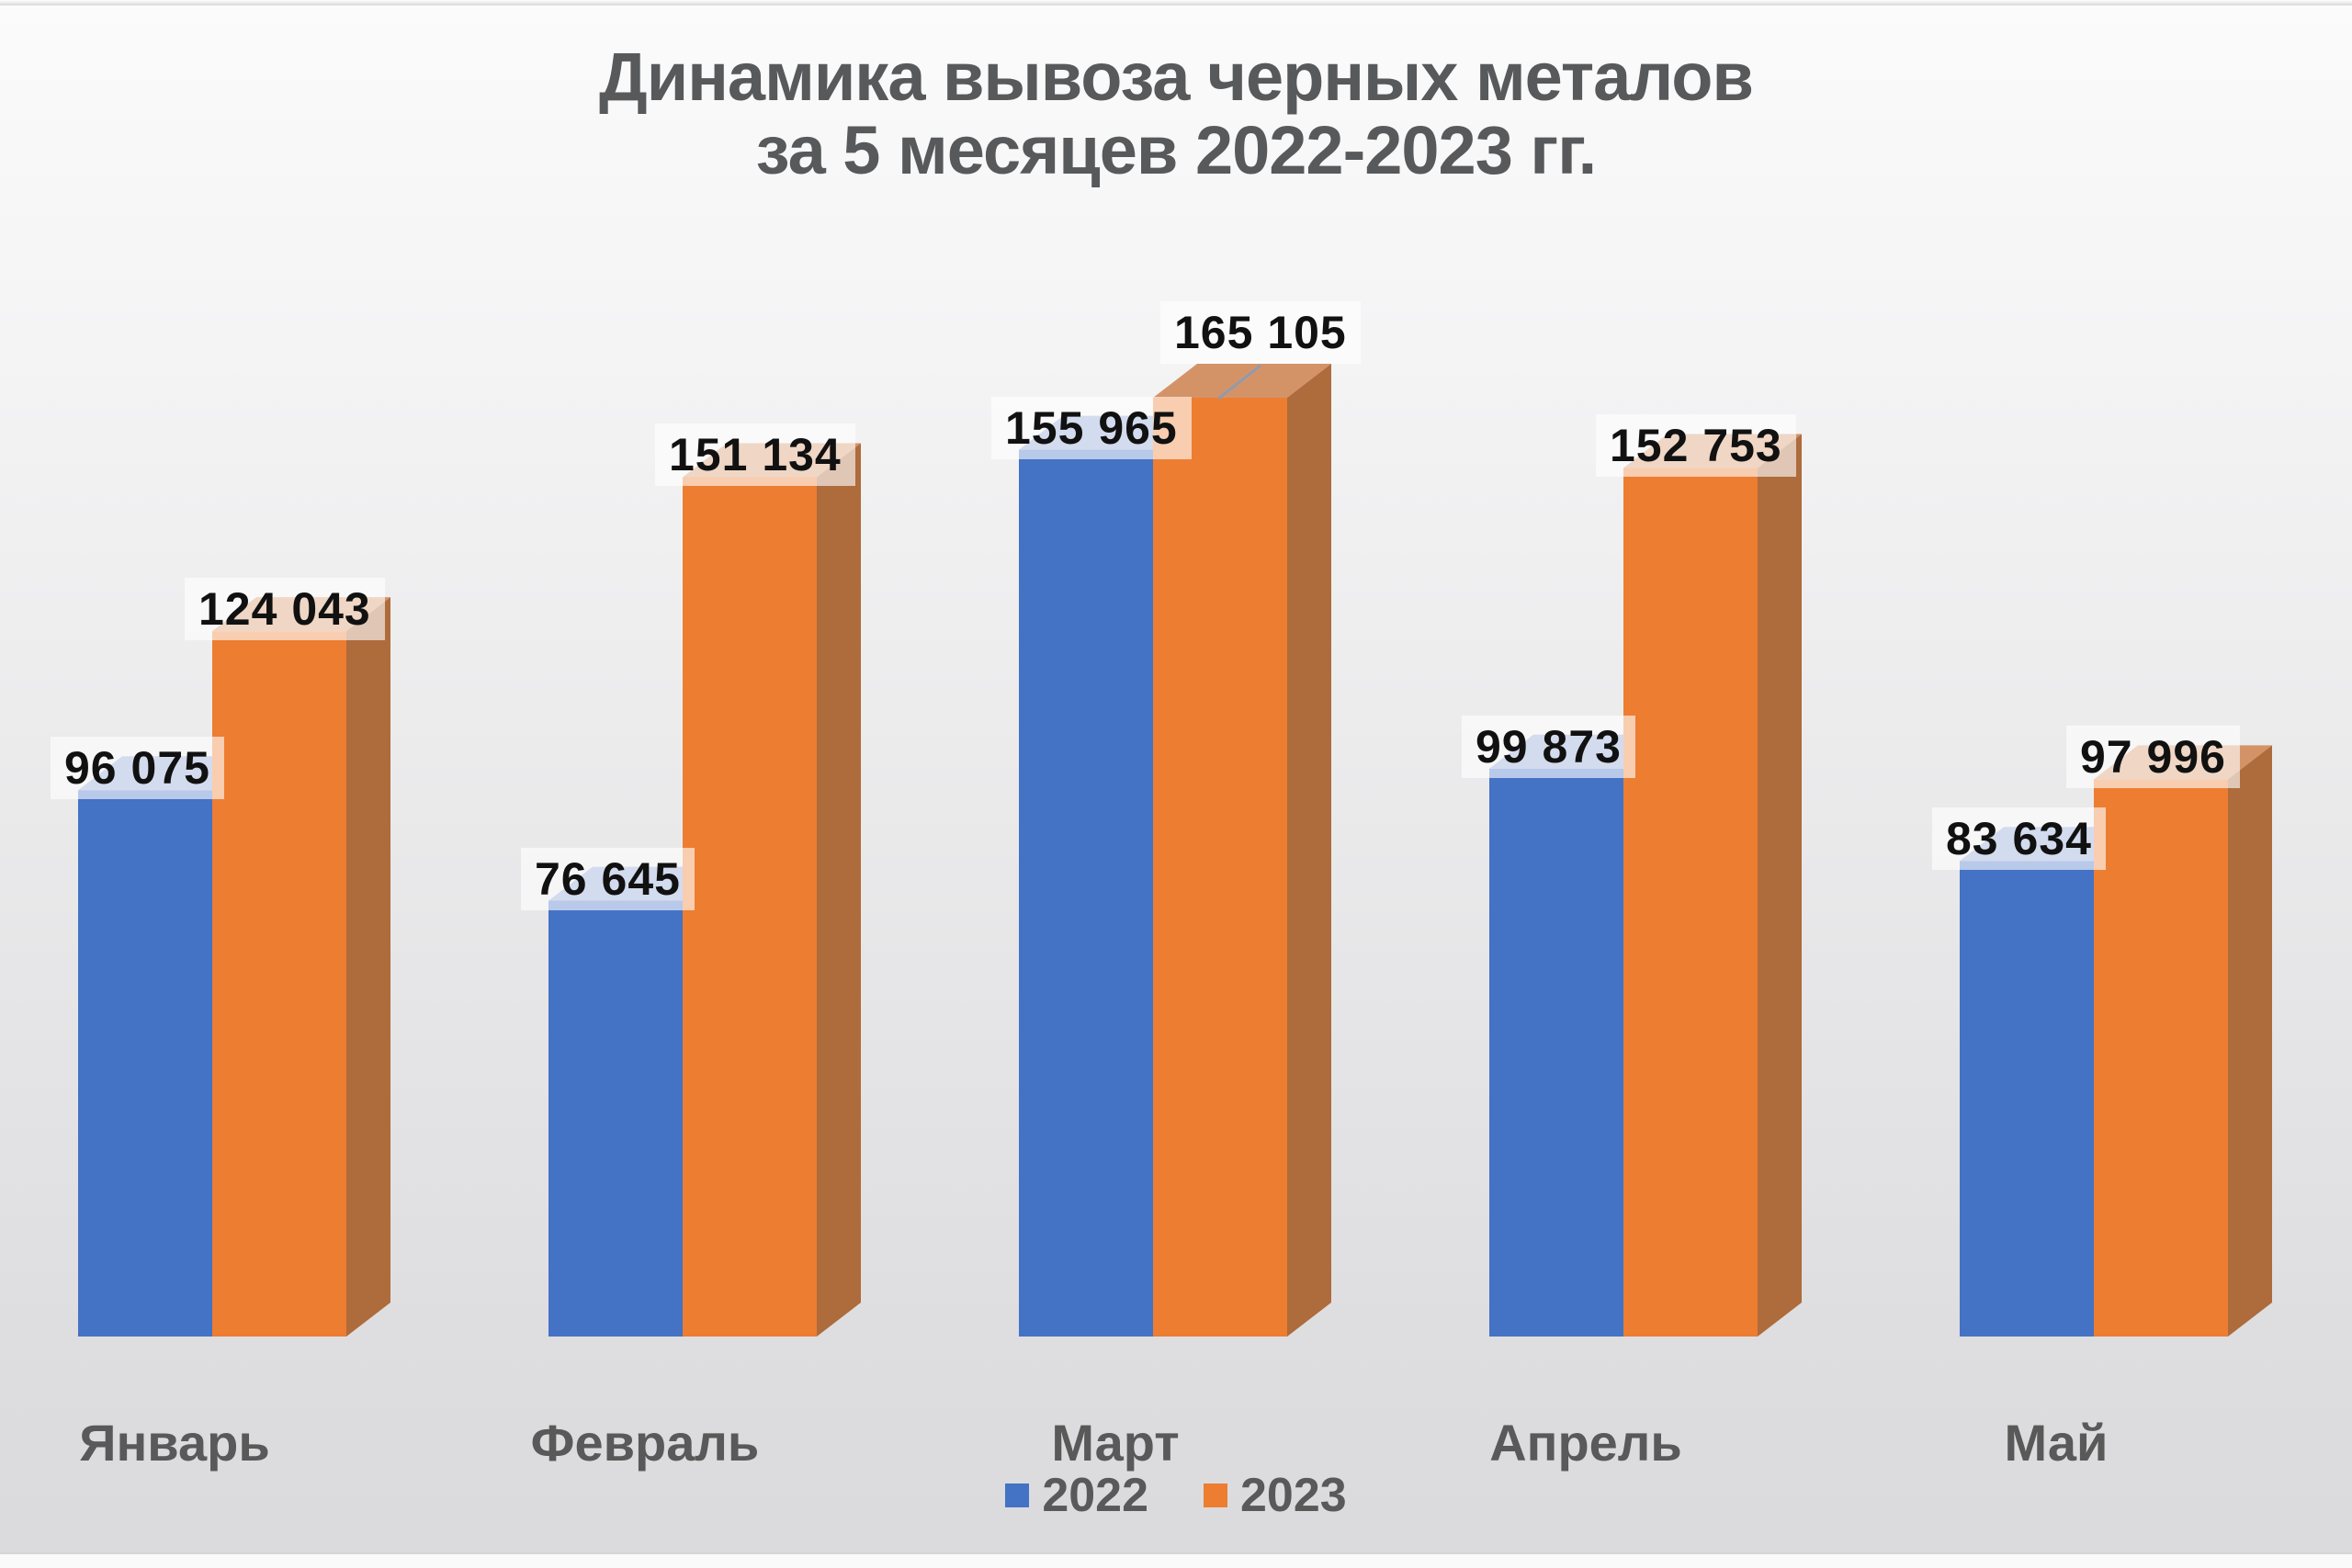 The width and height of the screenshot is (2352, 1568). I want to click on bottom-edge-strip, so click(1176, 1560).